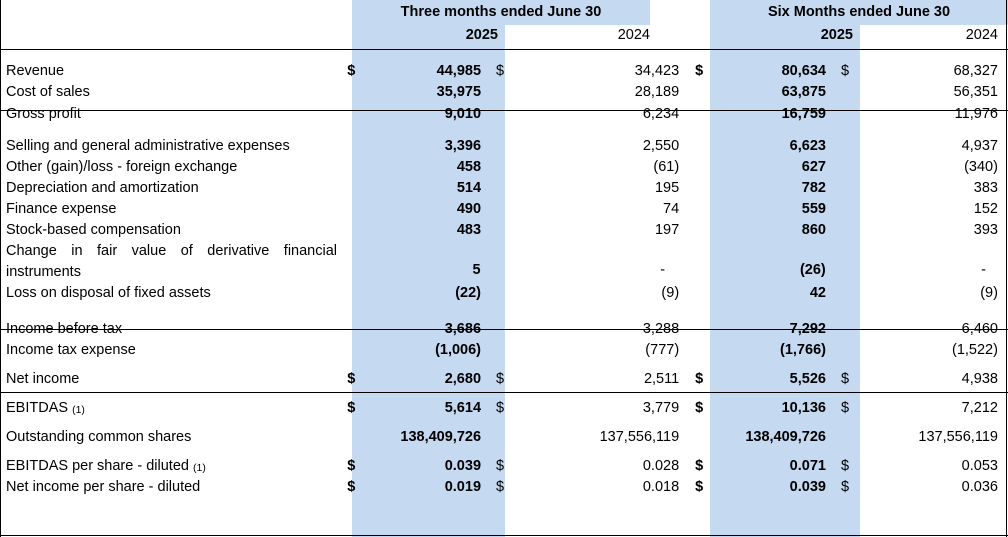  What do you see at coordinates (803, 408) in the screenshot?
I see `value-s-2025: 10,136` at bounding box center [803, 408].